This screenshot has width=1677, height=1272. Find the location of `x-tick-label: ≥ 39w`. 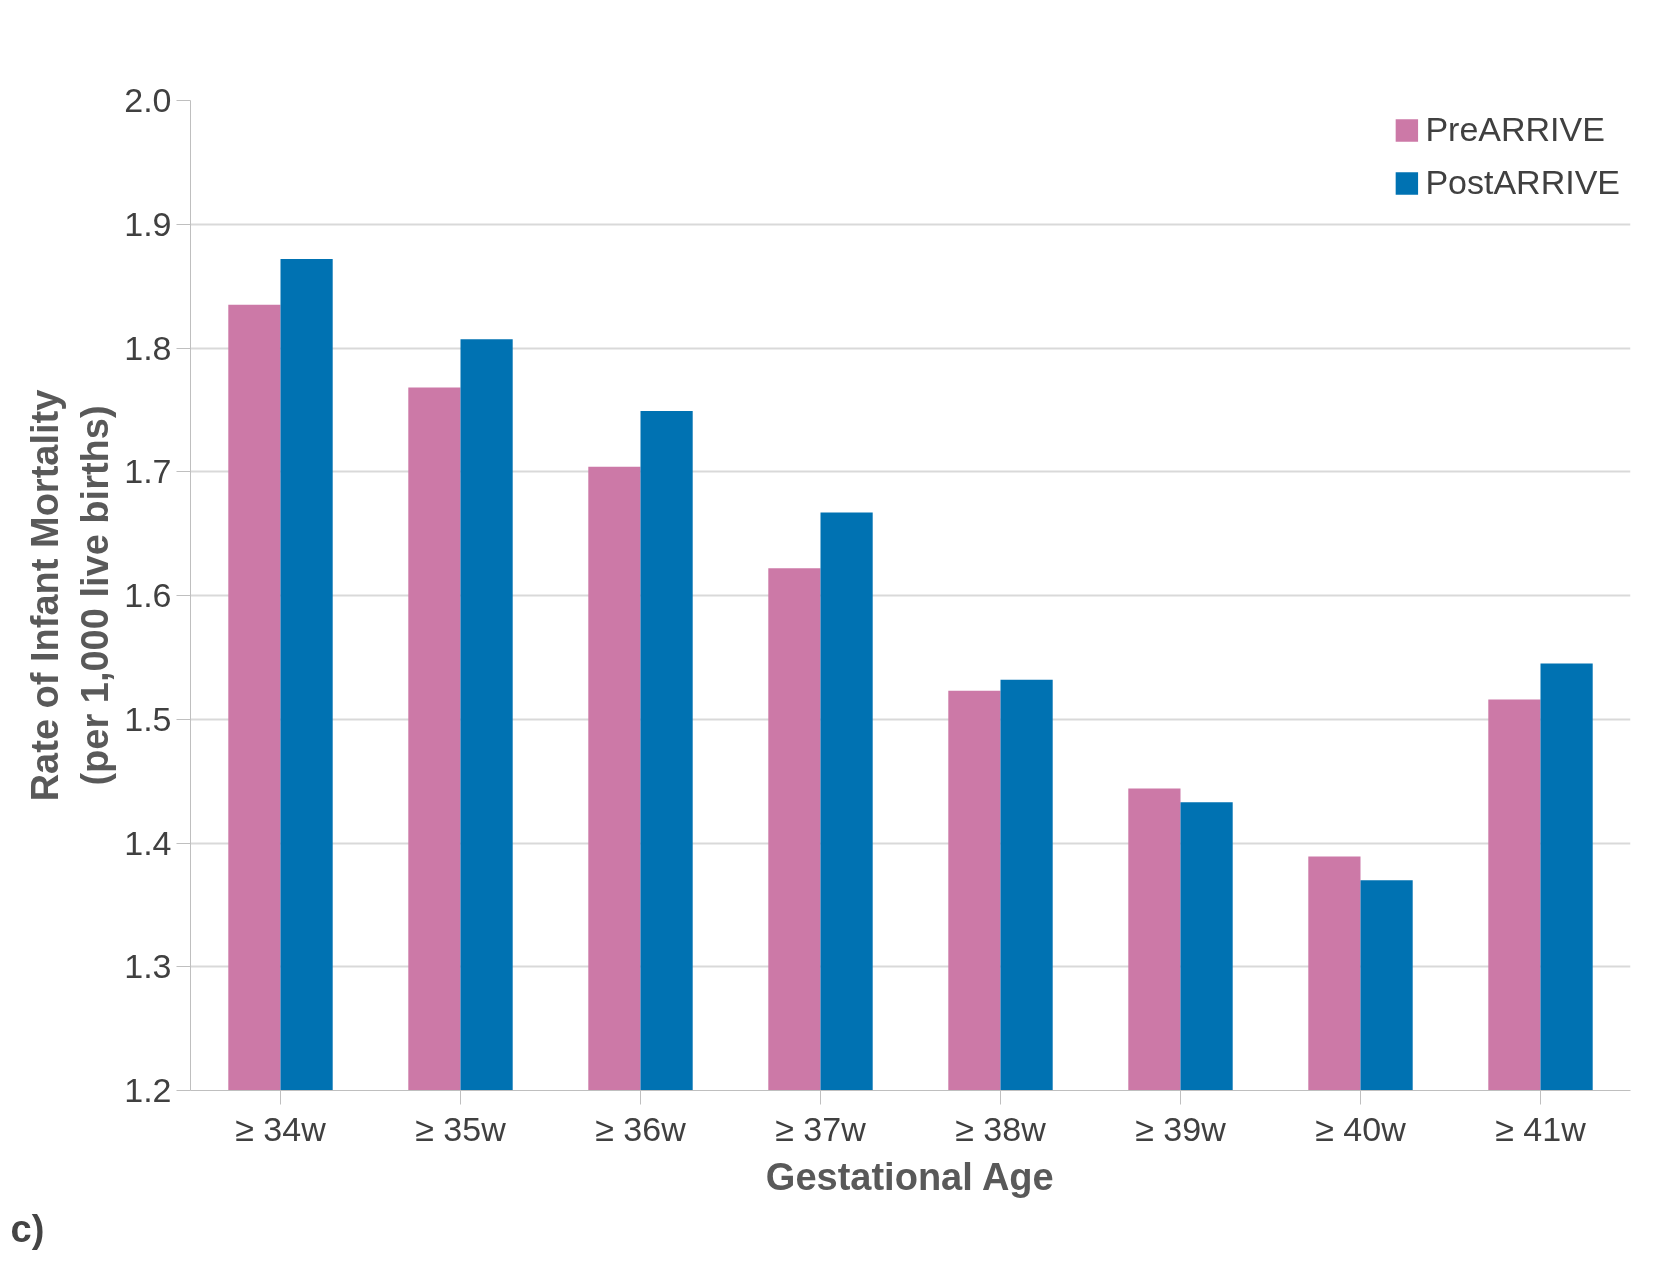

x-tick-label: ≥ 39w is located at coordinates (1181, 1128).